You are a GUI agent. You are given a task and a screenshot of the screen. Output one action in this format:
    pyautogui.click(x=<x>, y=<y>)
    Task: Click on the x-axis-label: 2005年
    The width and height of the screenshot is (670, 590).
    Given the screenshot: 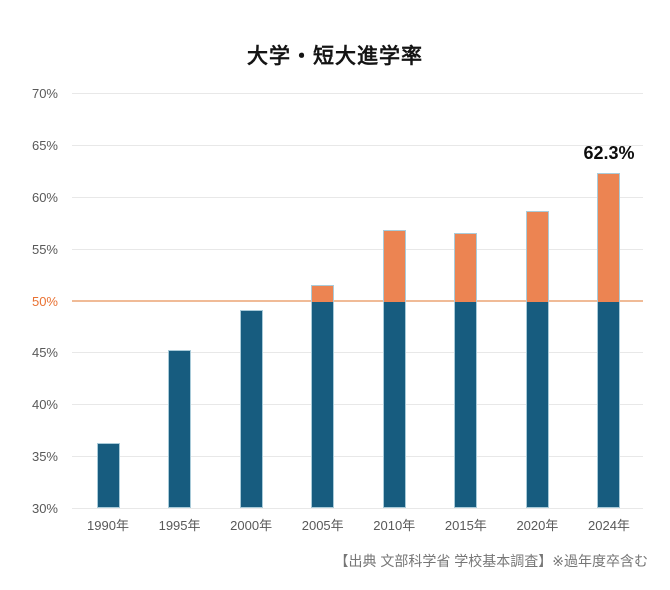 What is the action you would take?
    pyautogui.click(x=322, y=525)
    